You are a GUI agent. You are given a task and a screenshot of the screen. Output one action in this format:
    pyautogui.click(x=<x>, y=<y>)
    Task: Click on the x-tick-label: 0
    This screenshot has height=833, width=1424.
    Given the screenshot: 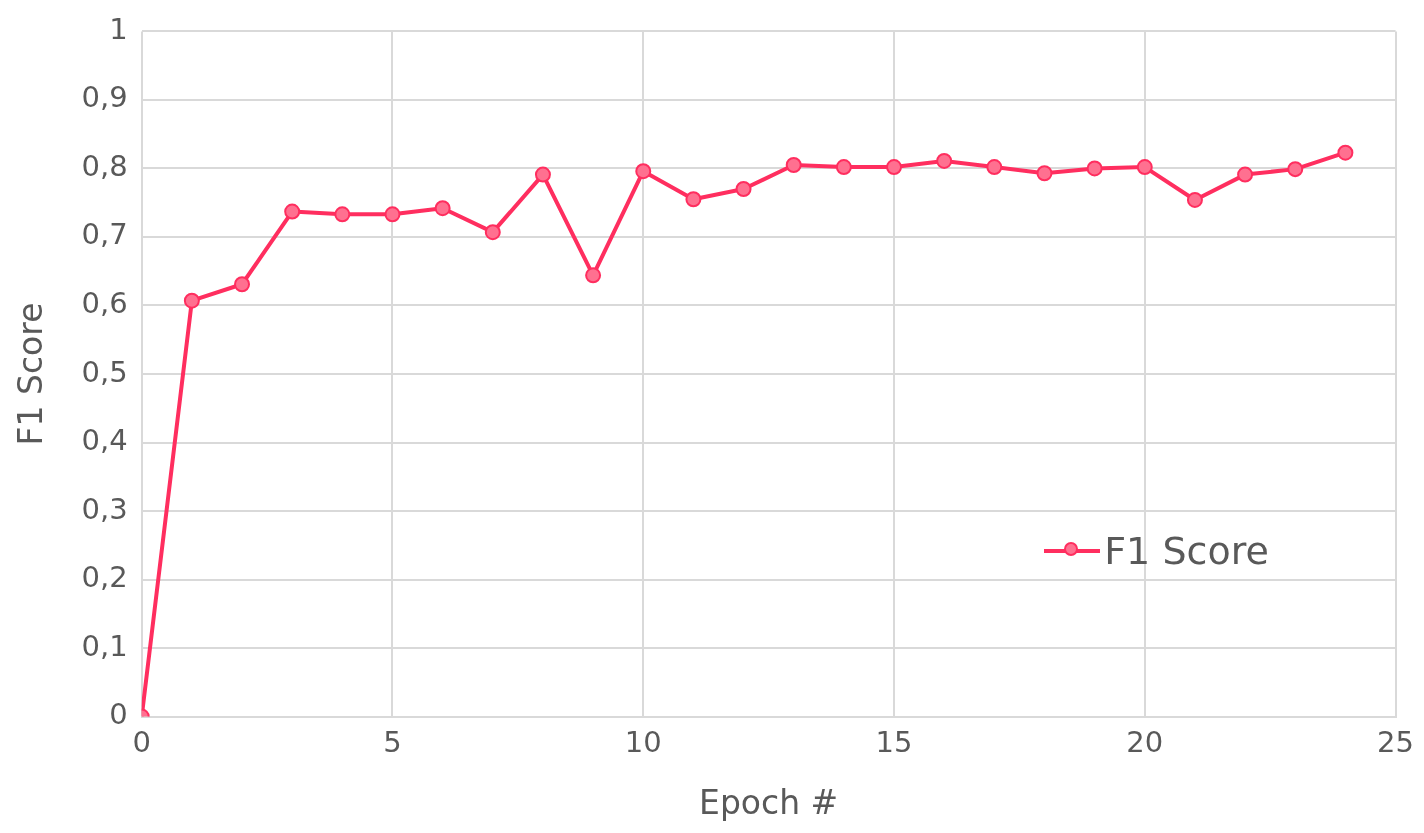 What is the action you would take?
    pyautogui.click(x=141, y=741)
    